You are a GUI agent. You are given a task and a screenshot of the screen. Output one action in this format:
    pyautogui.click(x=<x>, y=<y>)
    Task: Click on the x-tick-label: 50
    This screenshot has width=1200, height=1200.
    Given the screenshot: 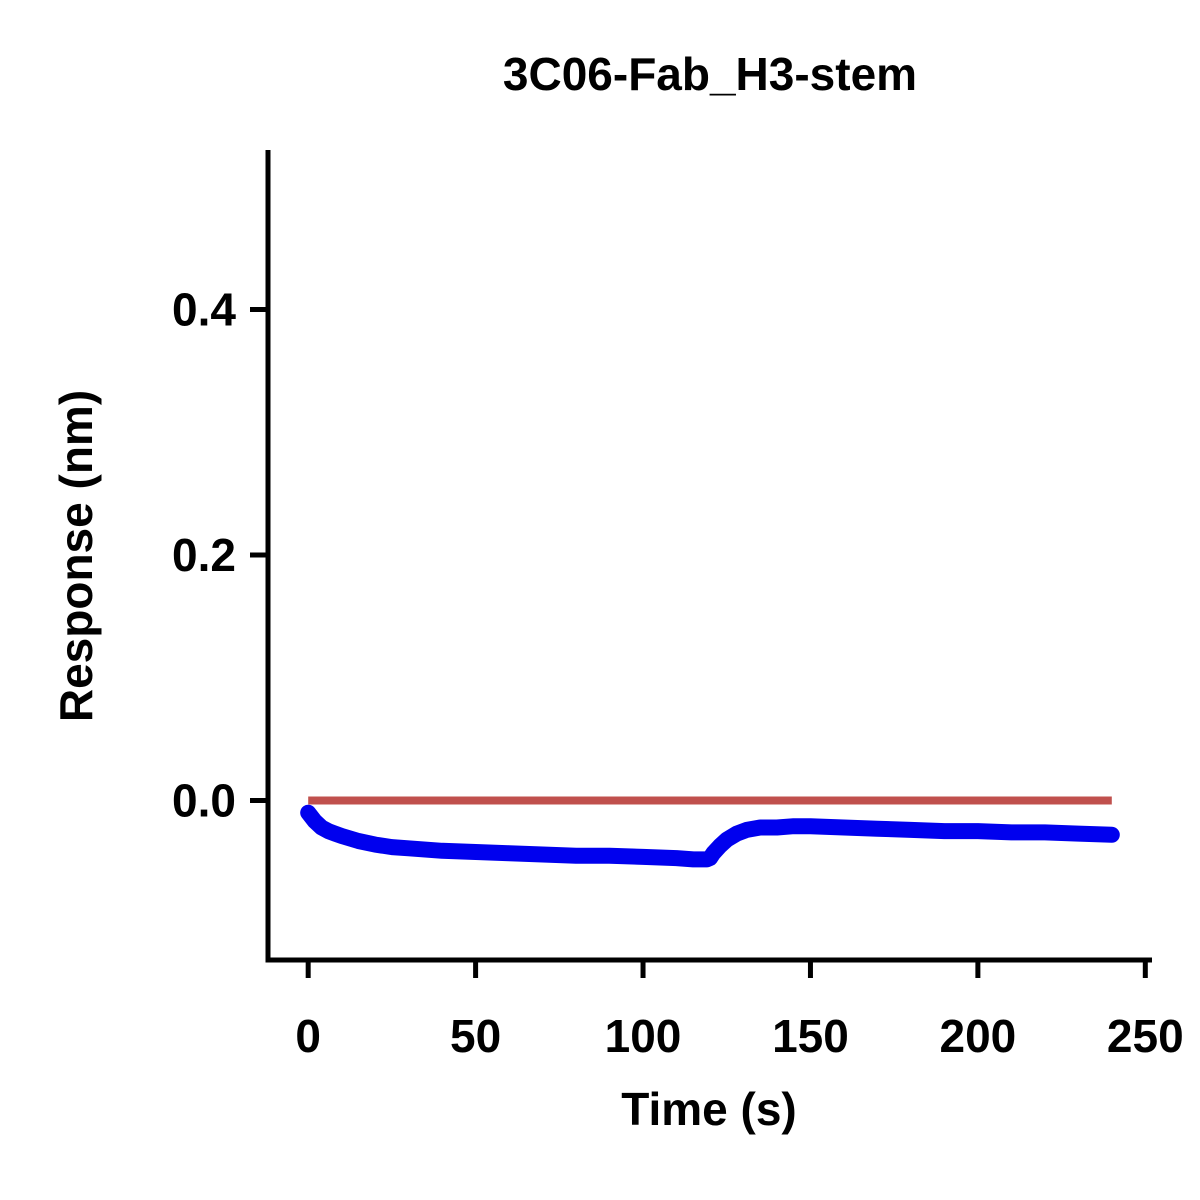 What is the action you would take?
    pyautogui.click(x=475, y=1036)
    